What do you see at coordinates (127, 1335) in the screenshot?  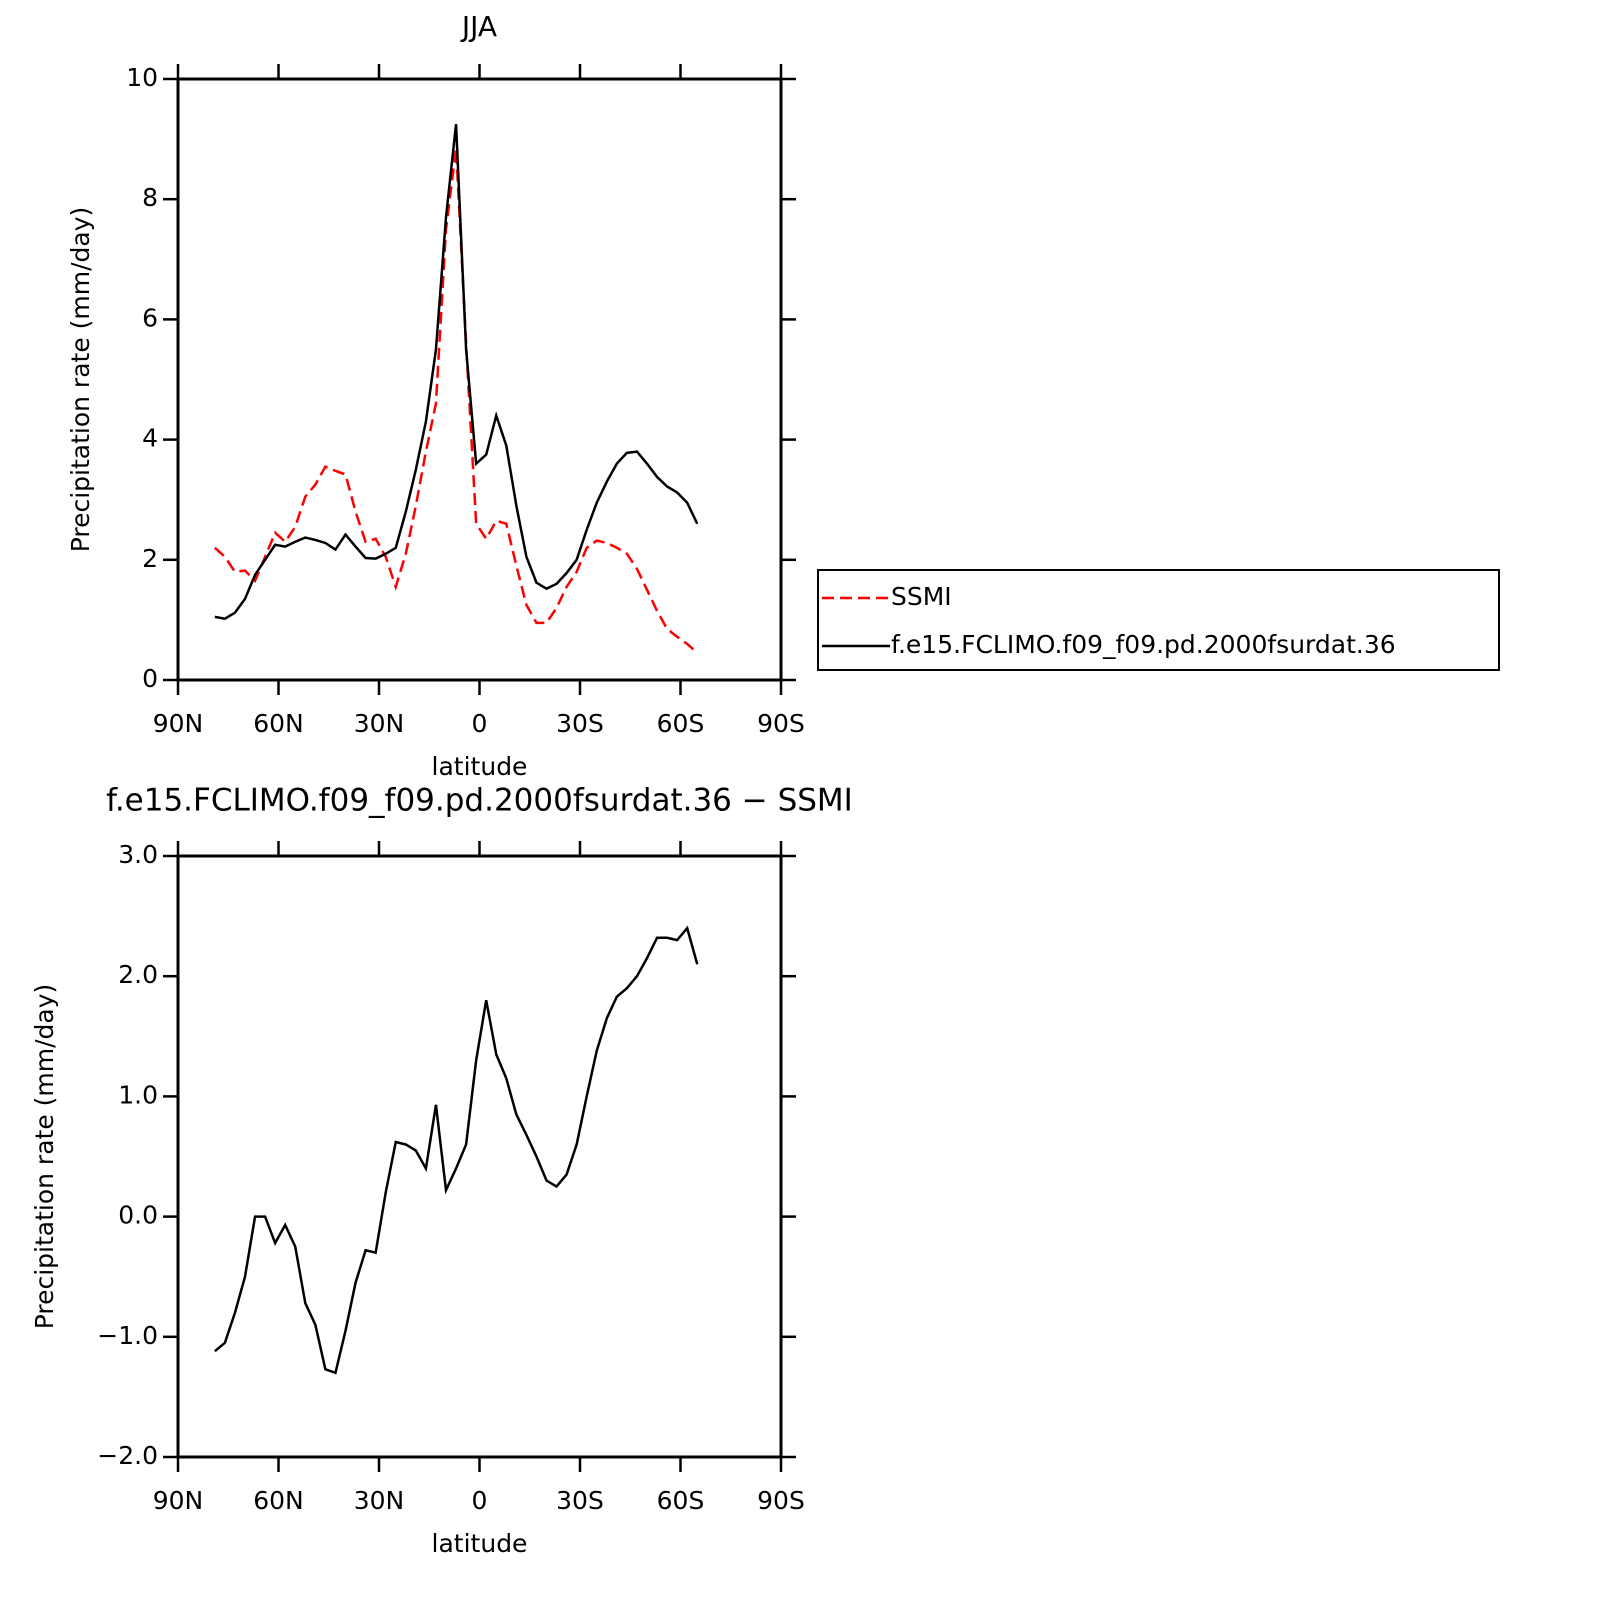 I see `y-tick-label: −1.0` at bounding box center [127, 1335].